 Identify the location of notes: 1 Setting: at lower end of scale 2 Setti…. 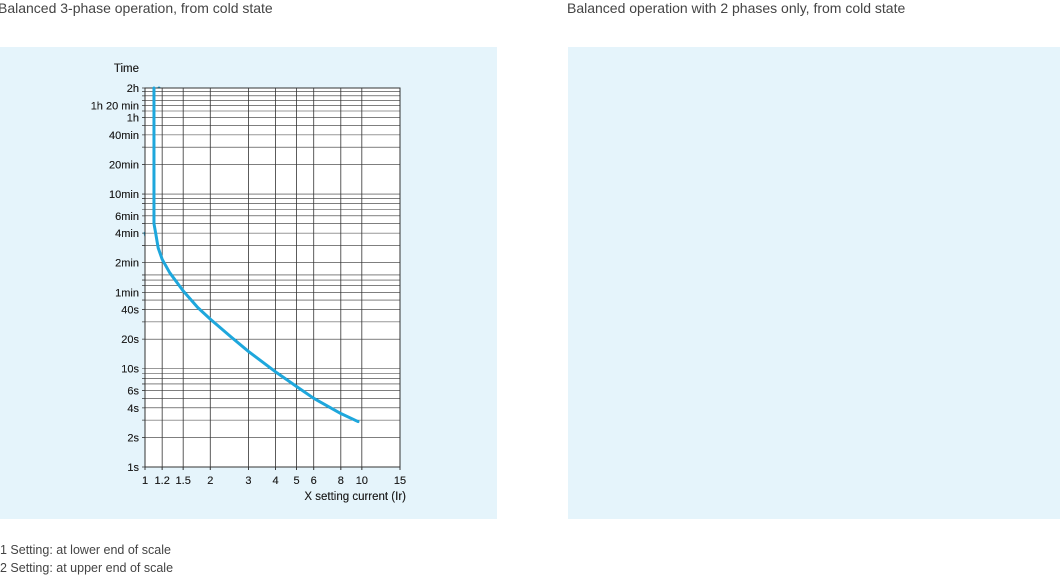
(86, 559).